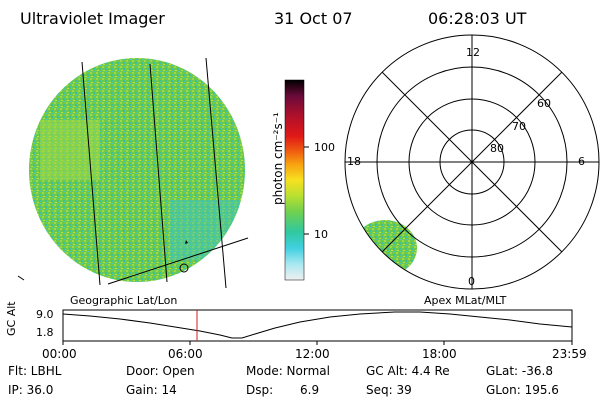  What do you see at coordinates (465, 300) in the screenshot?
I see `apex-caption: Apex MLat/MLT` at bounding box center [465, 300].